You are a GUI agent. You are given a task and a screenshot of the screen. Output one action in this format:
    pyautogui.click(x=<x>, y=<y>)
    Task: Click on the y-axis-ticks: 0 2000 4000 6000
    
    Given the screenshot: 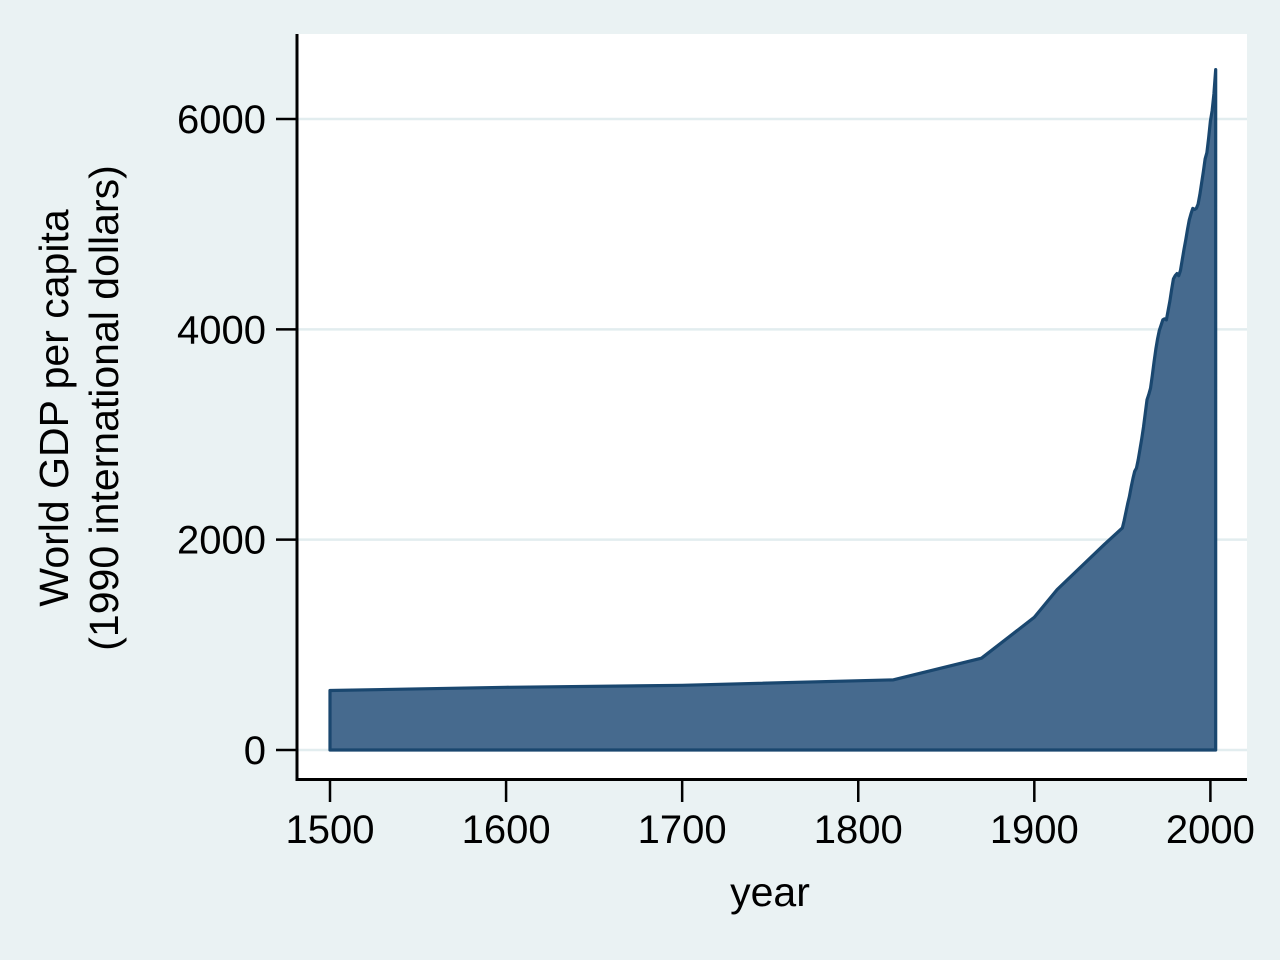 What is the action you would take?
    pyautogui.click(x=237, y=435)
    